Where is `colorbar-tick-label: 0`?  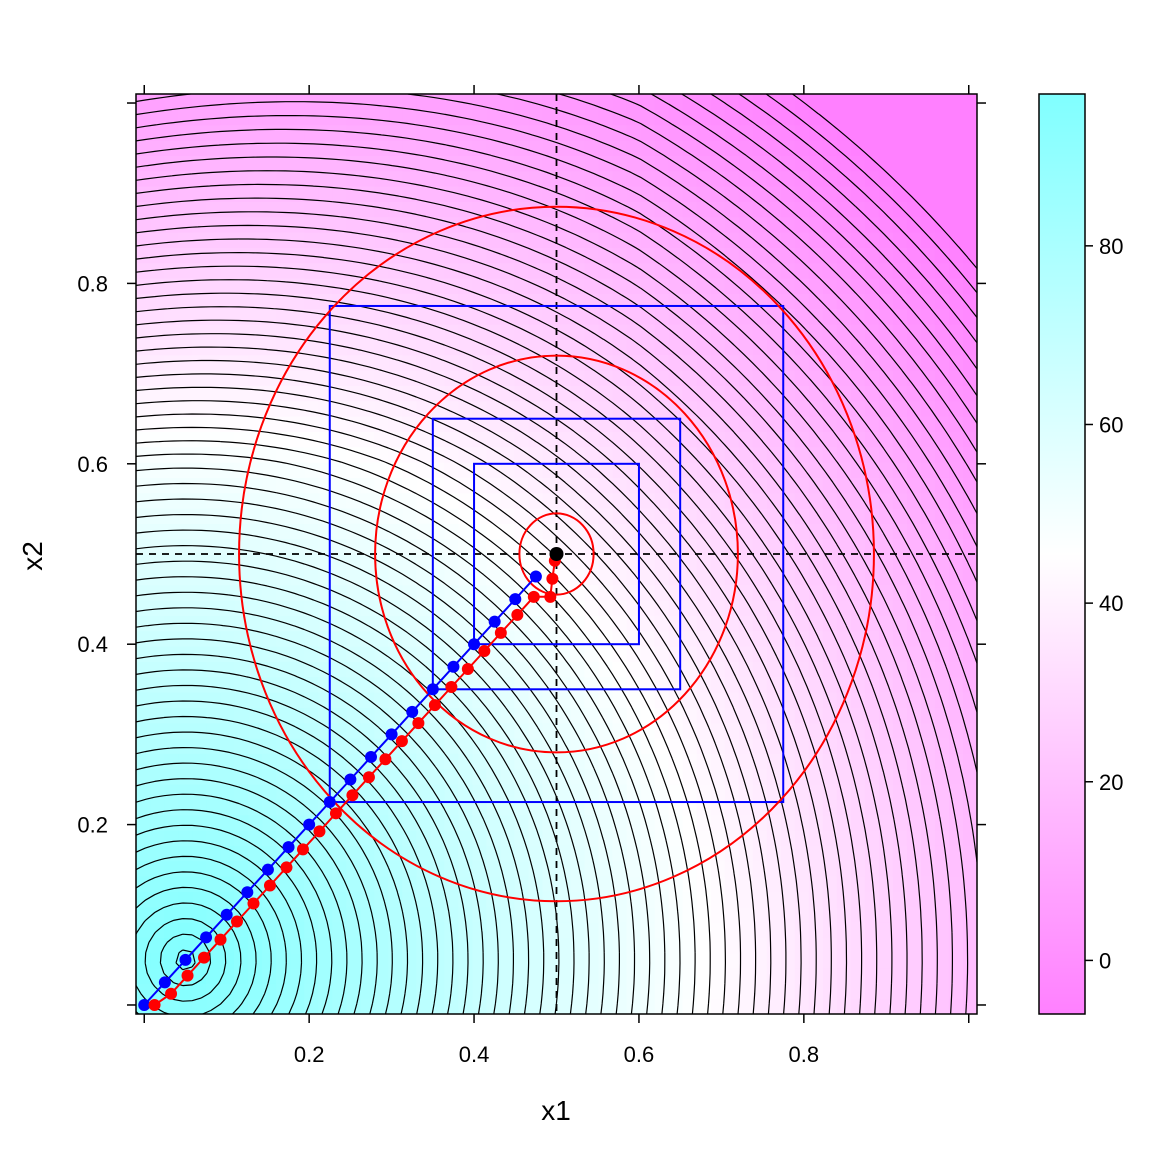 colorbar-tick-label: 0 is located at coordinates (1105, 960).